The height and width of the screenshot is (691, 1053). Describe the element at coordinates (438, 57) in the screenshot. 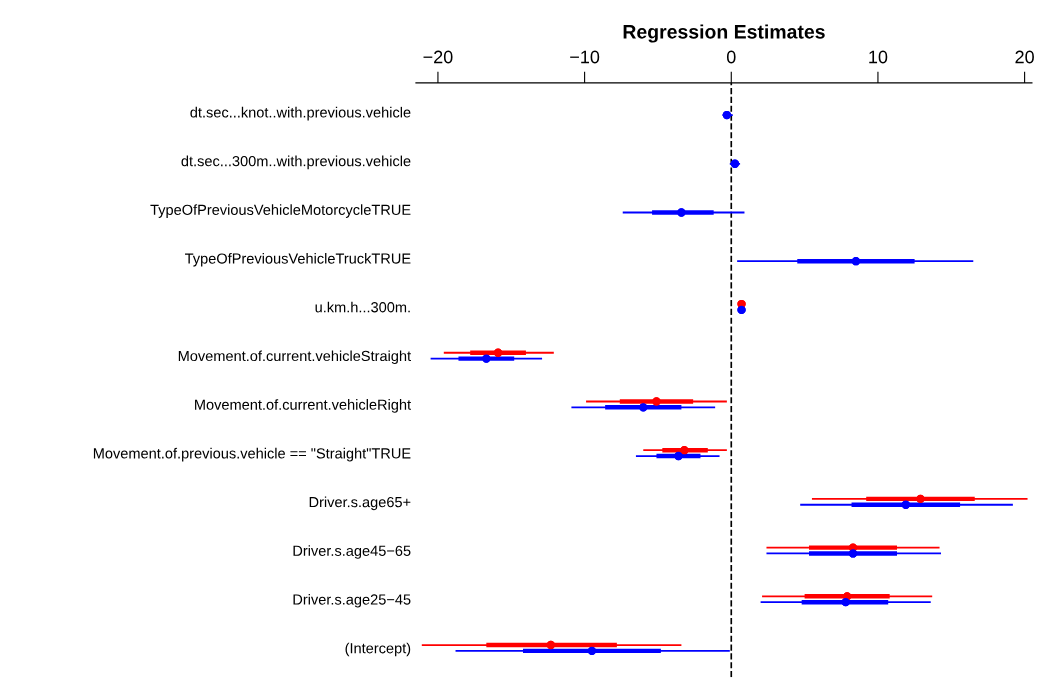

I see `x-tick-label: −20` at that location.